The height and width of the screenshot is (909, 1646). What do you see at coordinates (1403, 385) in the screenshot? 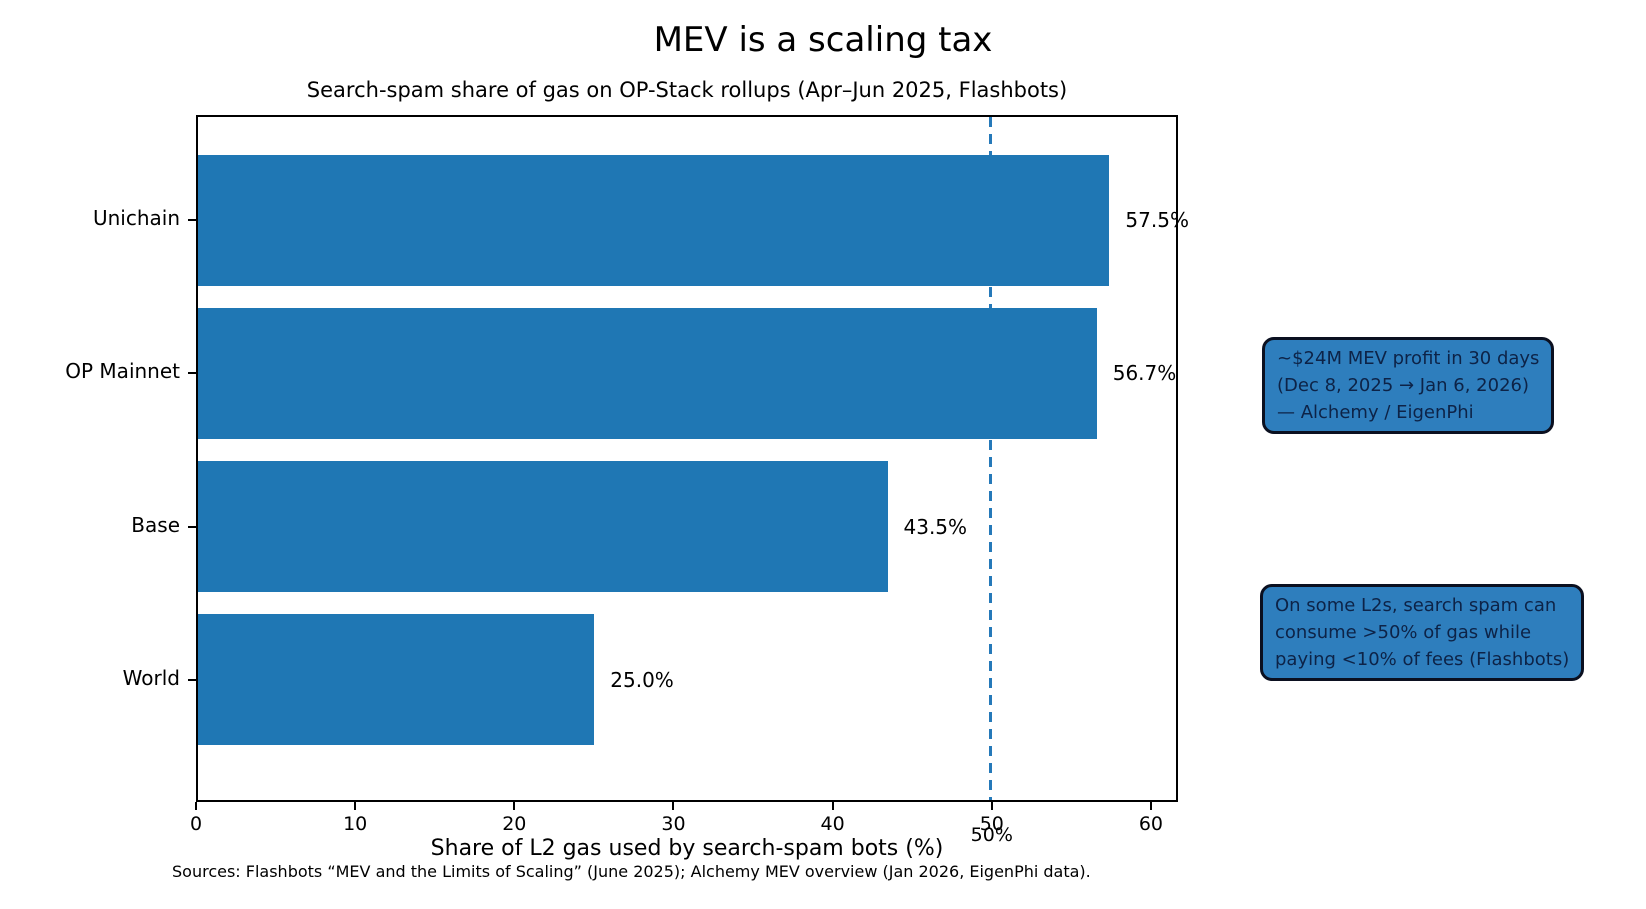
I see `callout-mev-profit-line-2: (Dec 8, 2025 → Jan 6, 2026)` at bounding box center [1403, 385].